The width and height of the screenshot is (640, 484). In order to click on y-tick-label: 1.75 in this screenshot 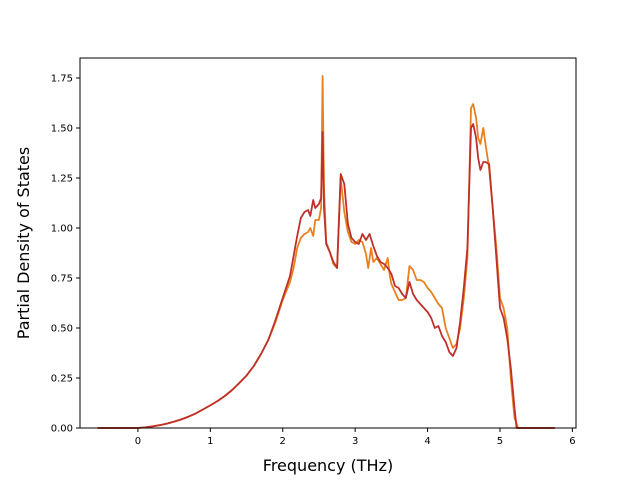, I will do `click(62, 79)`.